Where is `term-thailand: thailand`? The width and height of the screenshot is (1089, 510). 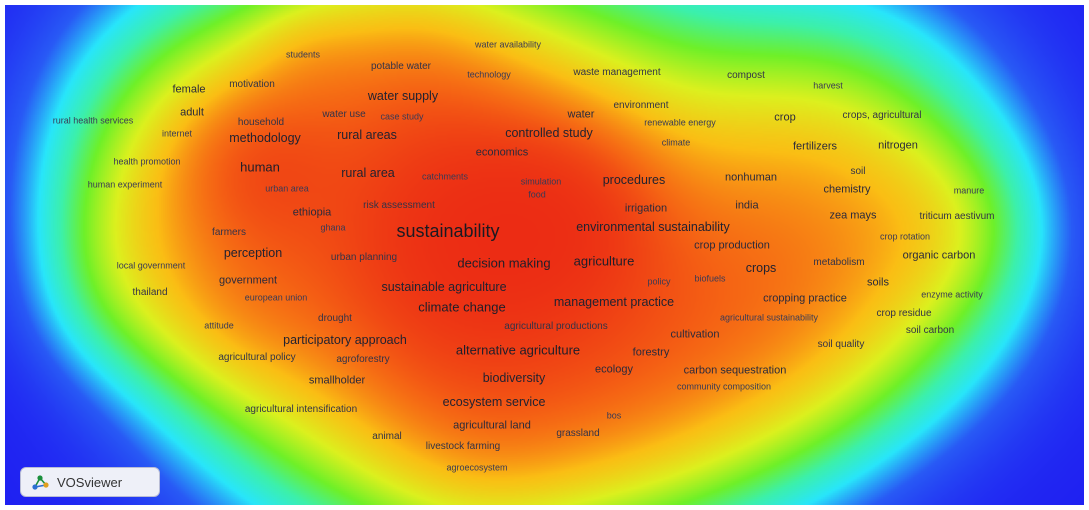
term-thailand: thailand is located at coordinates (150, 292).